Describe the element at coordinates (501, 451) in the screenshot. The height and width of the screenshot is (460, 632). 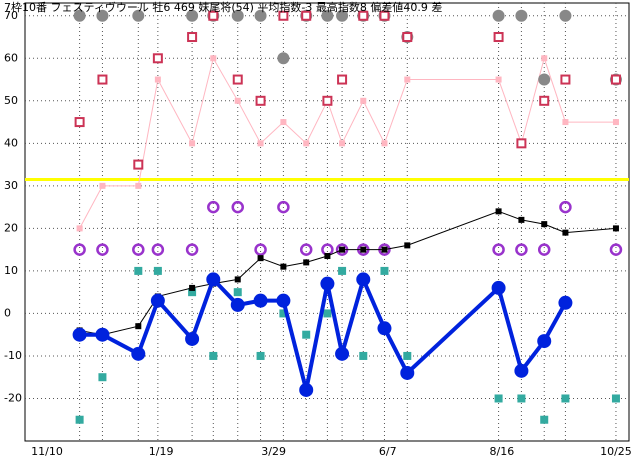
I see `x-tick-label: 8/16` at that location.